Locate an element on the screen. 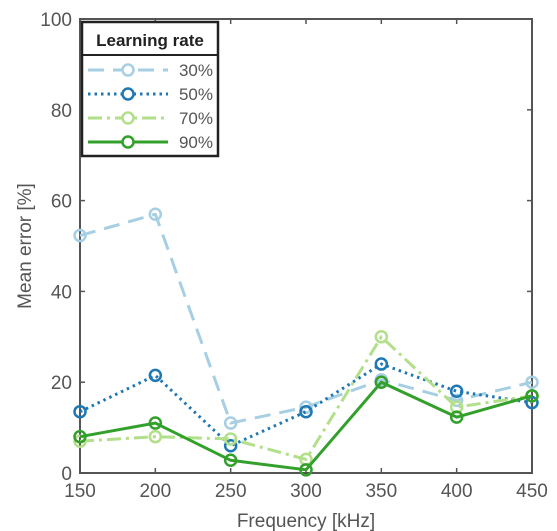 This screenshot has height=531, width=557. y-tick-label: 40 is located at coordinates (61, 292).